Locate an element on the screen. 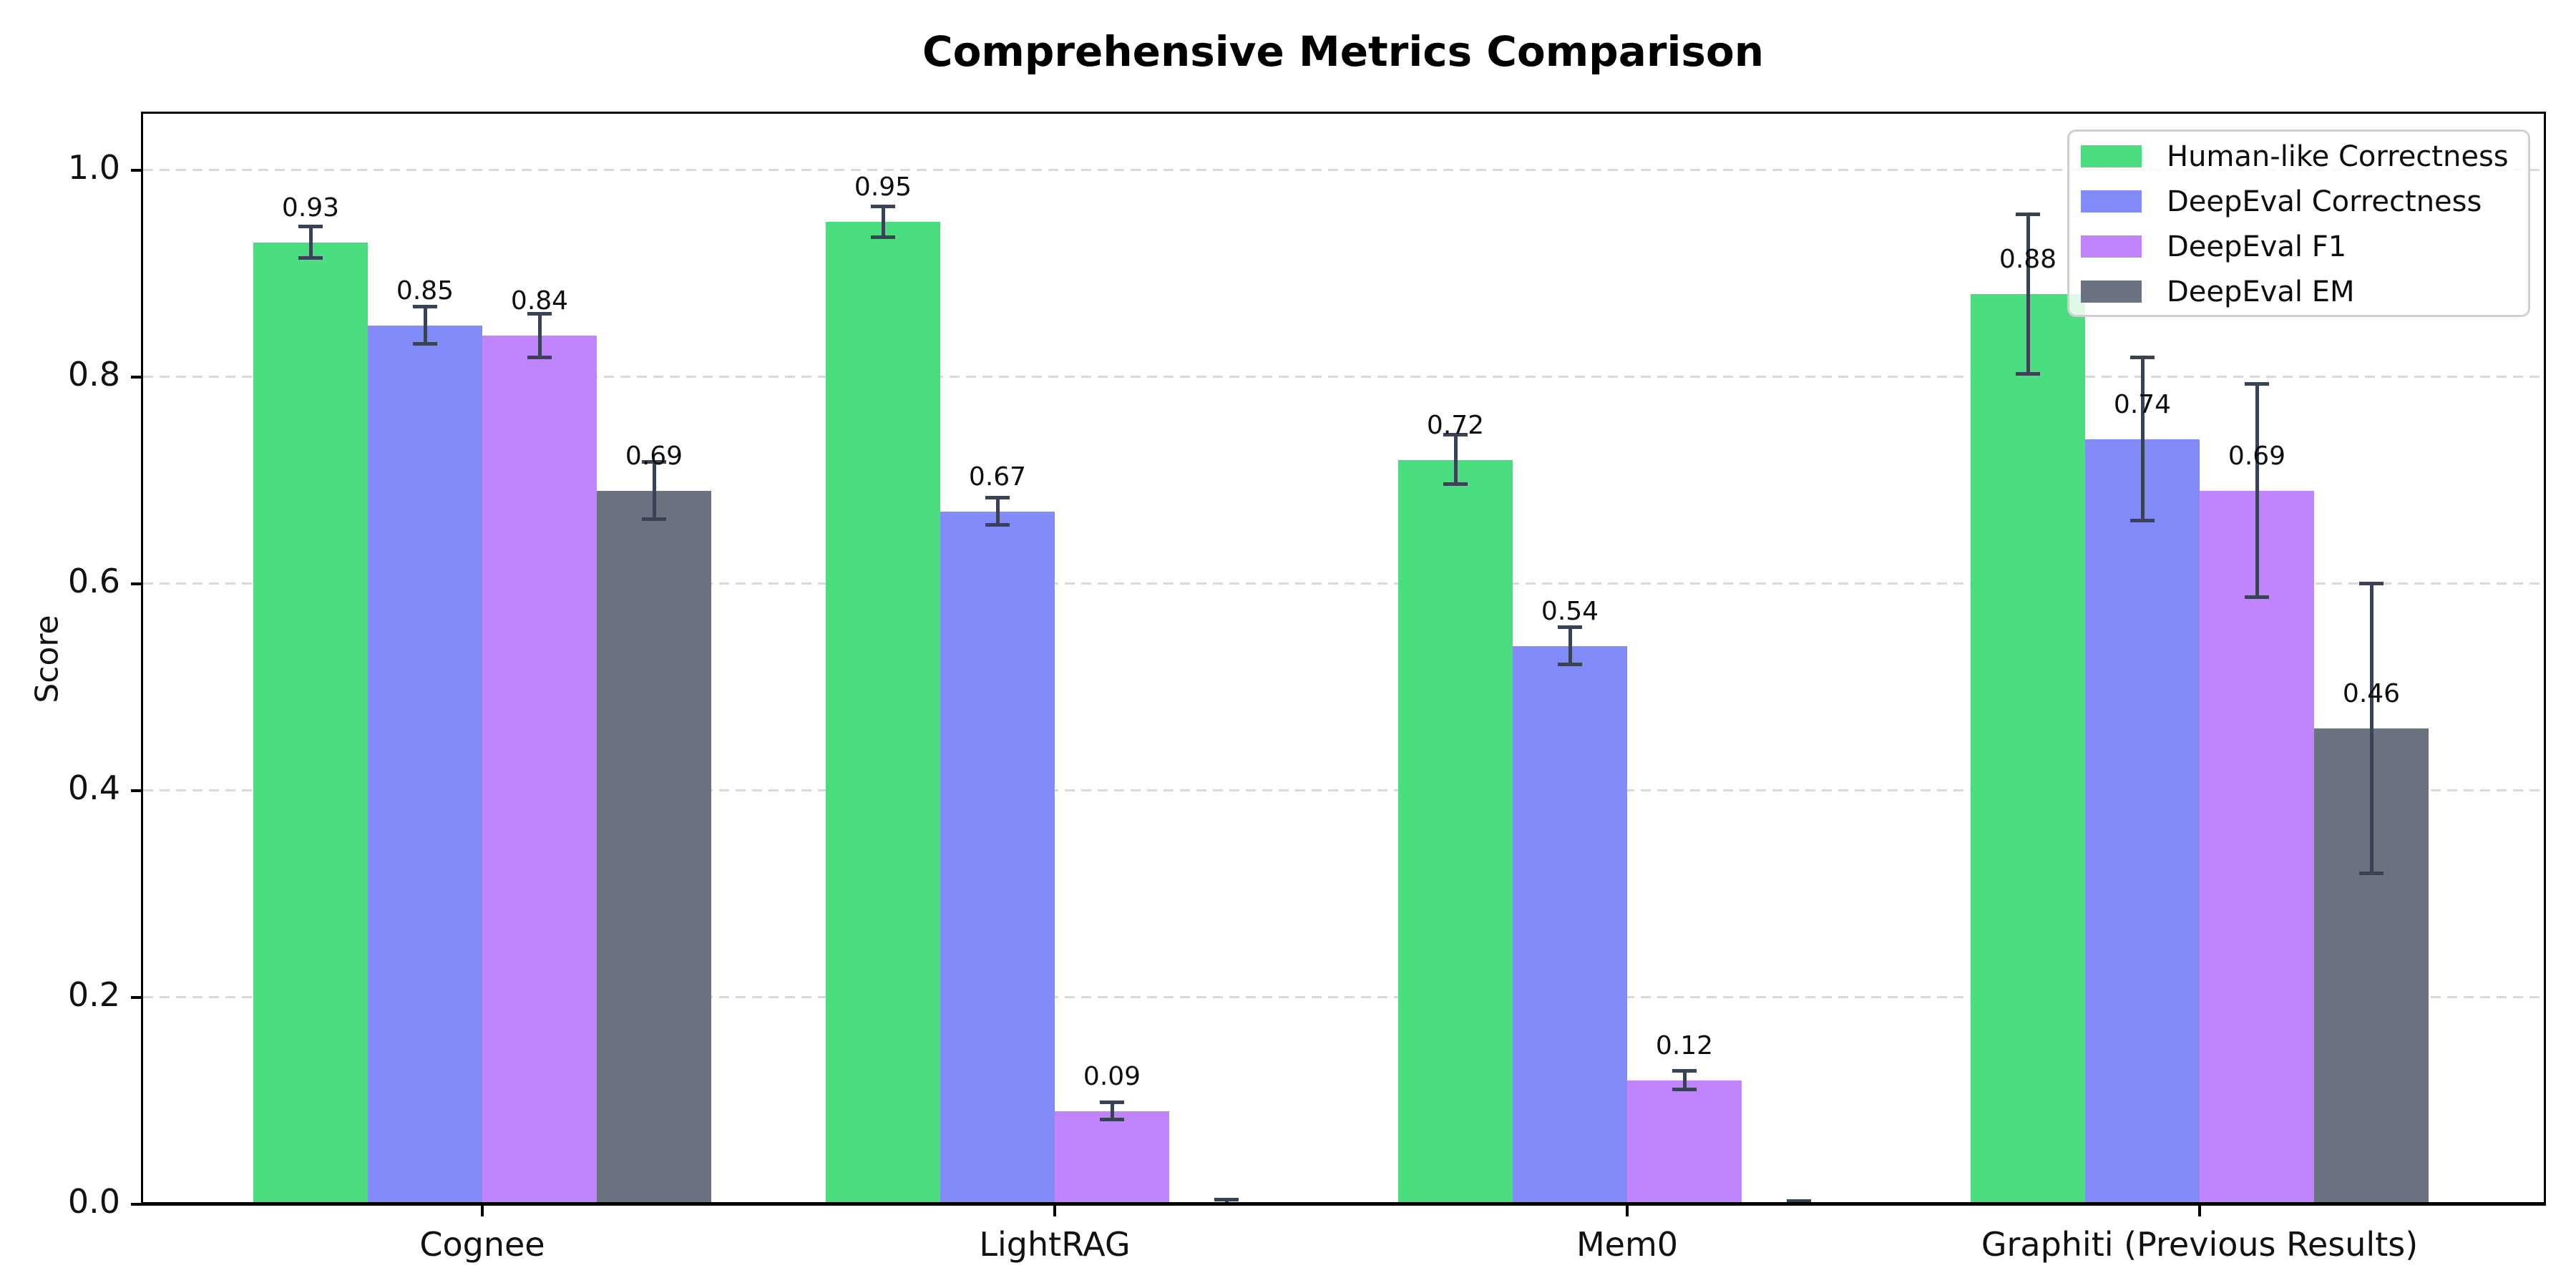 Image resolution: width=2576 pixels, height=1288 pixels. y-tick-label: 0.4 is located at coordinates (93, 788).